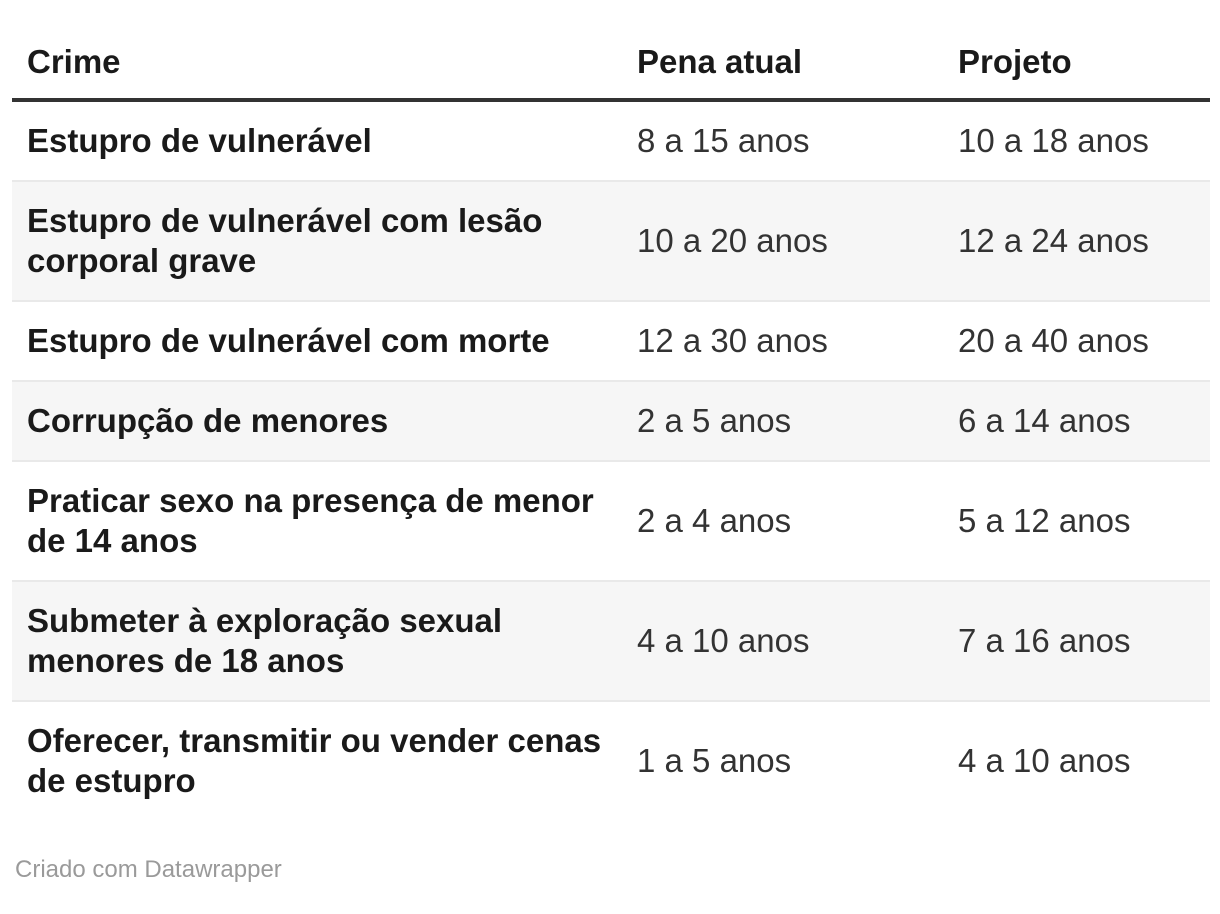 The image size is (1220, 914). What do you see at coordinates (1044, 760) in the screenshot?
I see `projeto-cell: 4 a 10 anos` at bounding box center [1044, 760].